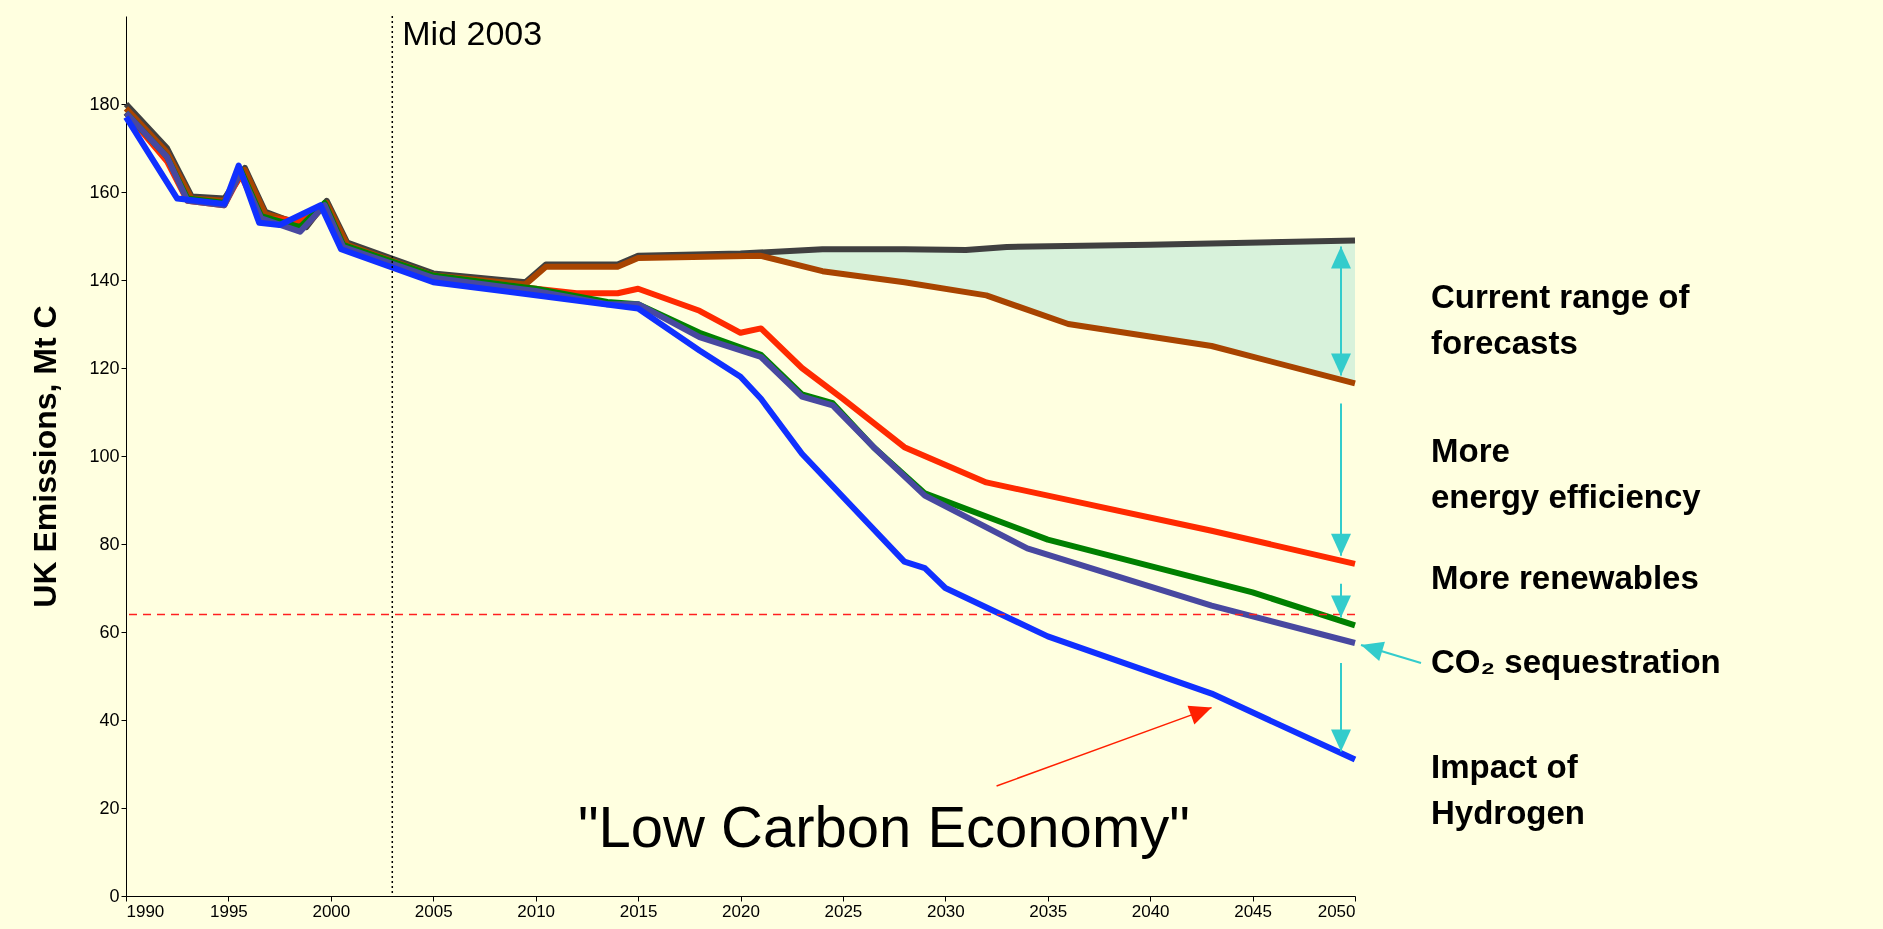 The width and height of the screenshot is (1883, 929). What do you see at coordinates (229, 911) in the screenshot?
I see `x-tick-label: 1995` at bounding box center [229, 911].